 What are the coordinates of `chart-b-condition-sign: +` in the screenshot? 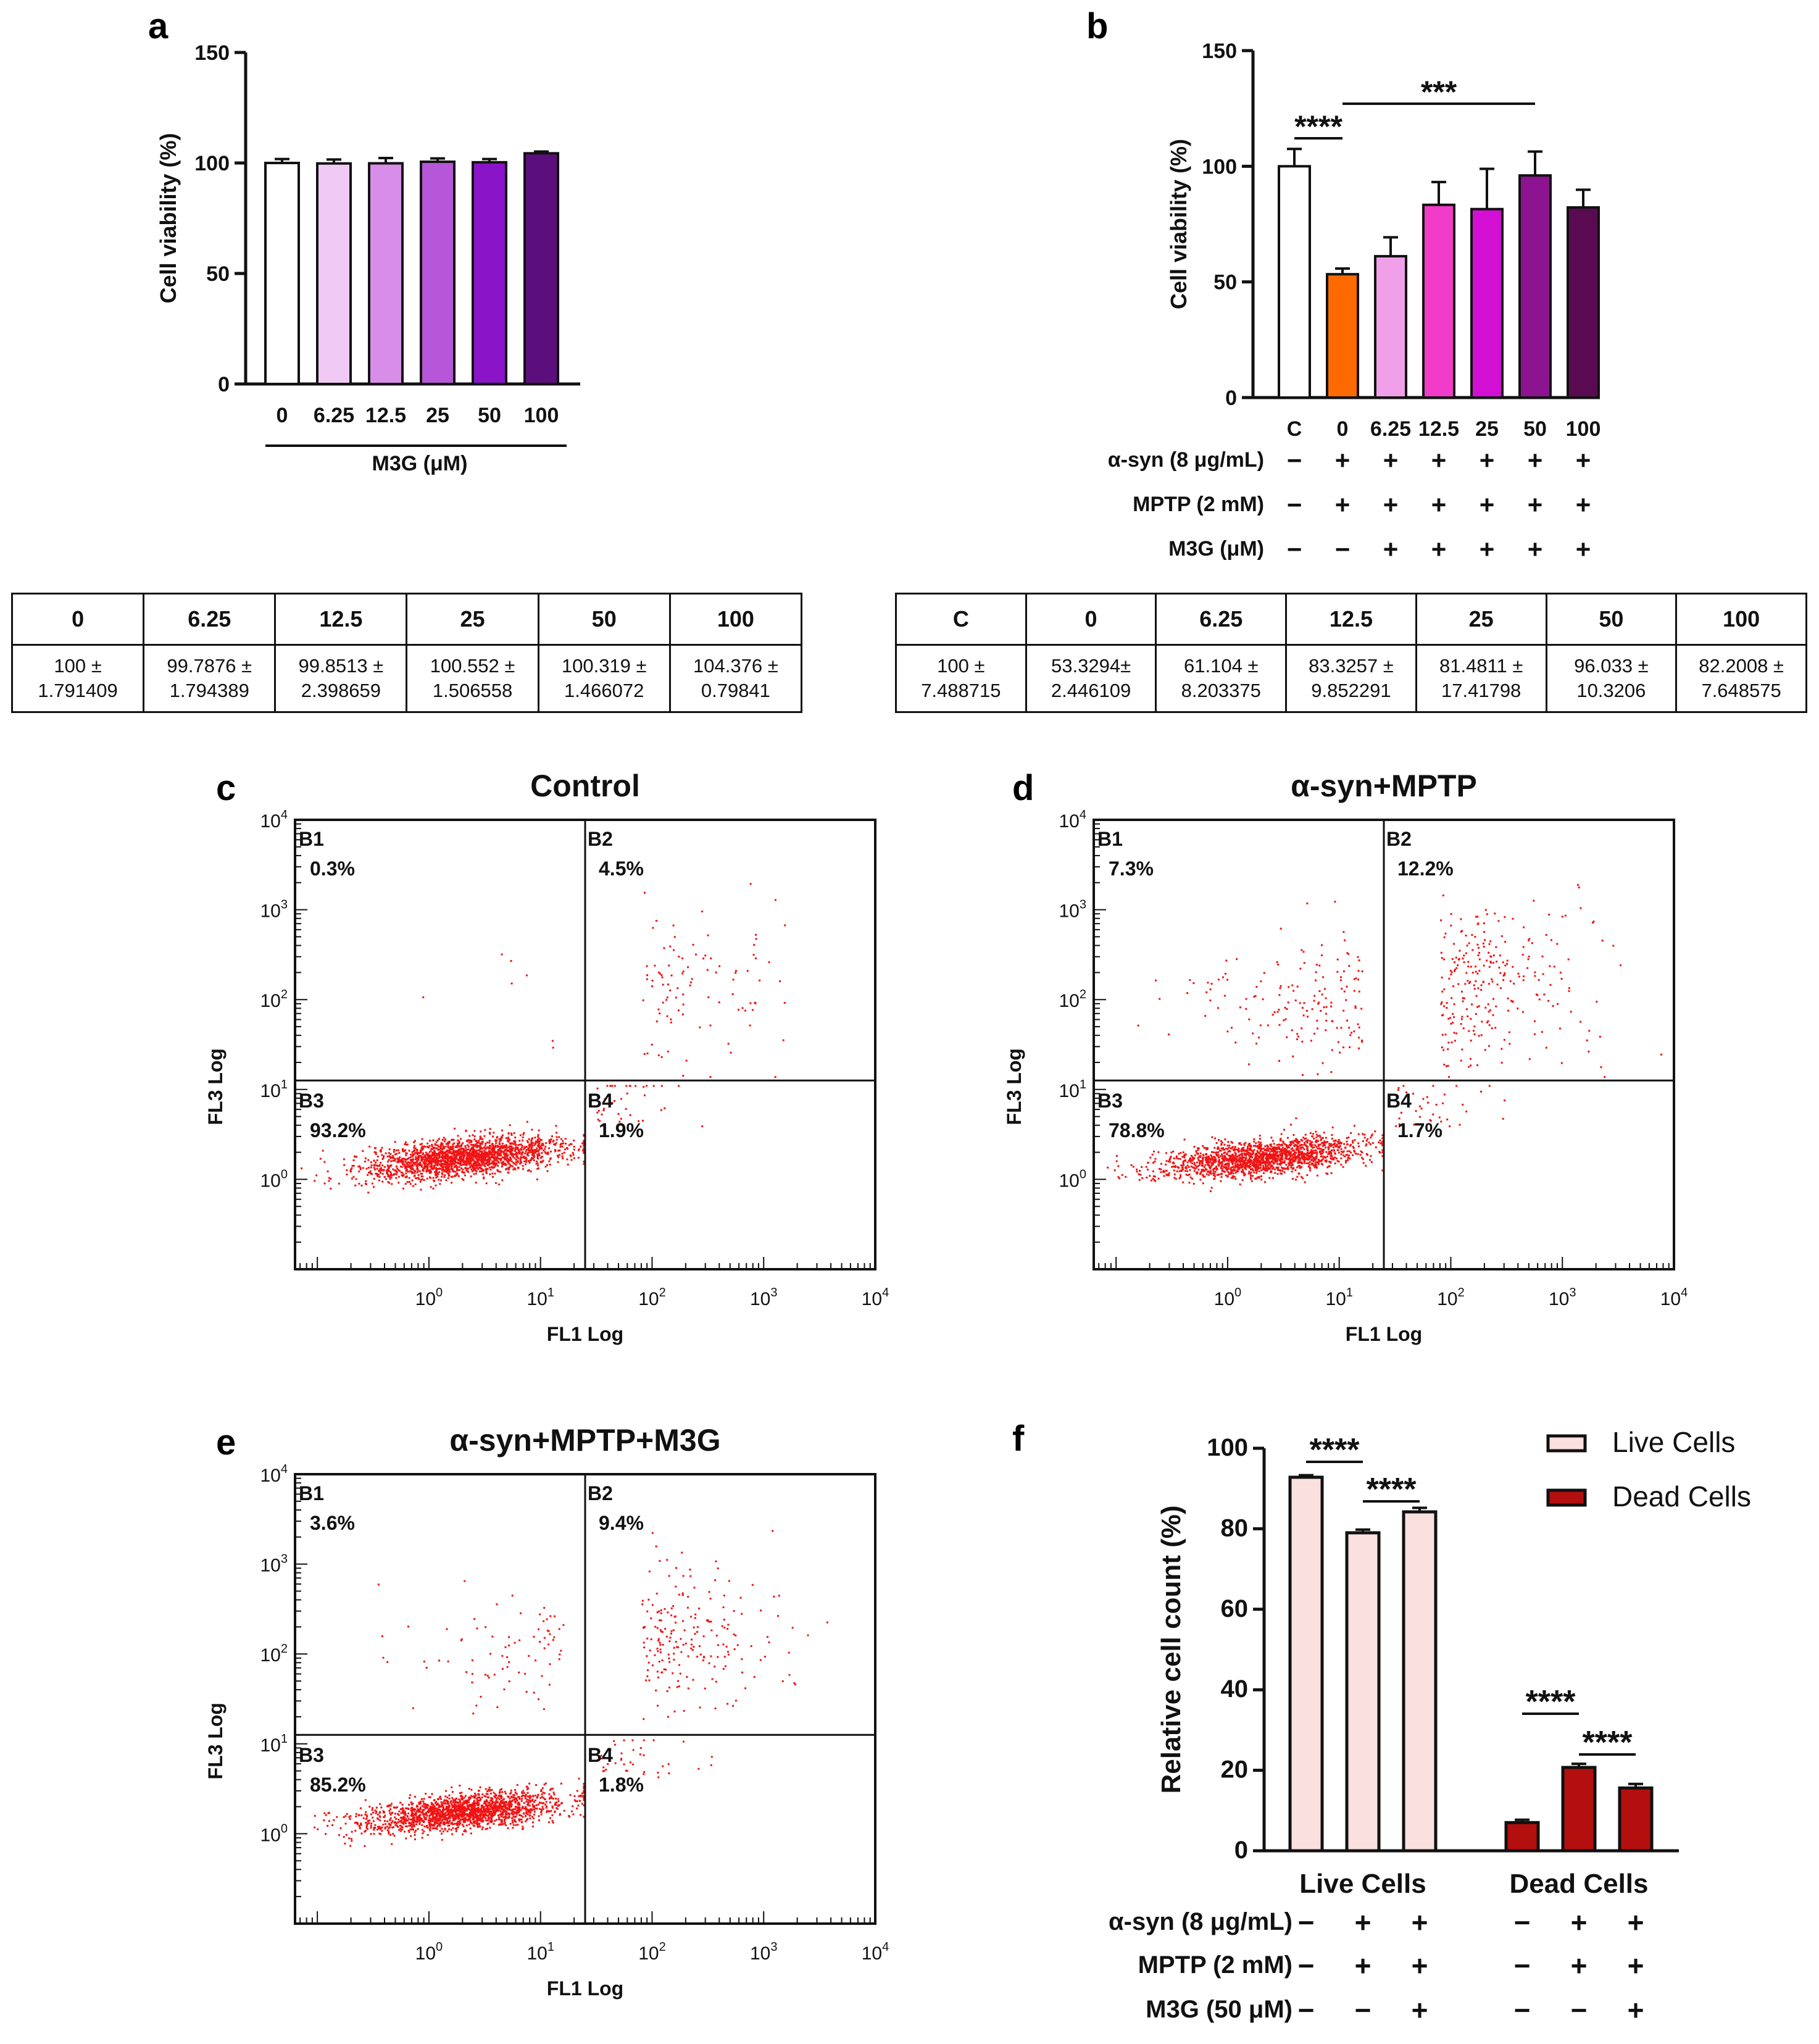 It's located at (1391, 504).